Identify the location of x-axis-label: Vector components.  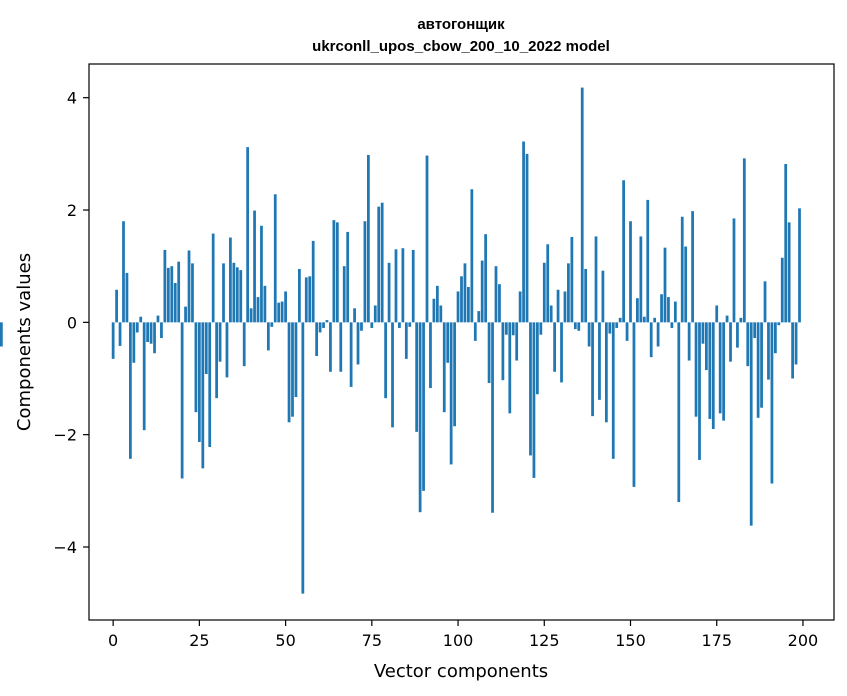
(461, 671).